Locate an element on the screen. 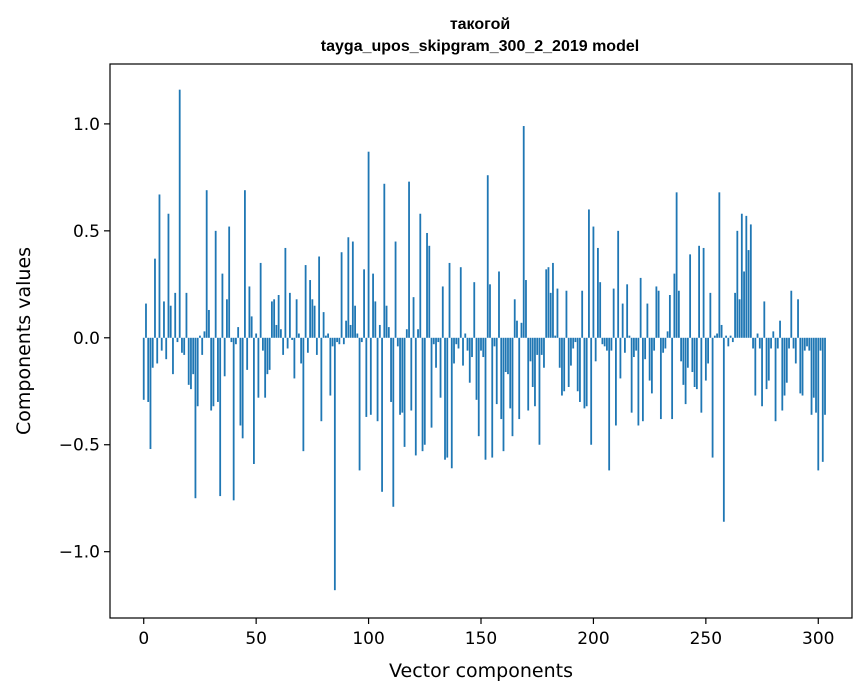 This screenshot has height=696, width=867. x-tick-label: 250 is located at coordinates (706, 639).